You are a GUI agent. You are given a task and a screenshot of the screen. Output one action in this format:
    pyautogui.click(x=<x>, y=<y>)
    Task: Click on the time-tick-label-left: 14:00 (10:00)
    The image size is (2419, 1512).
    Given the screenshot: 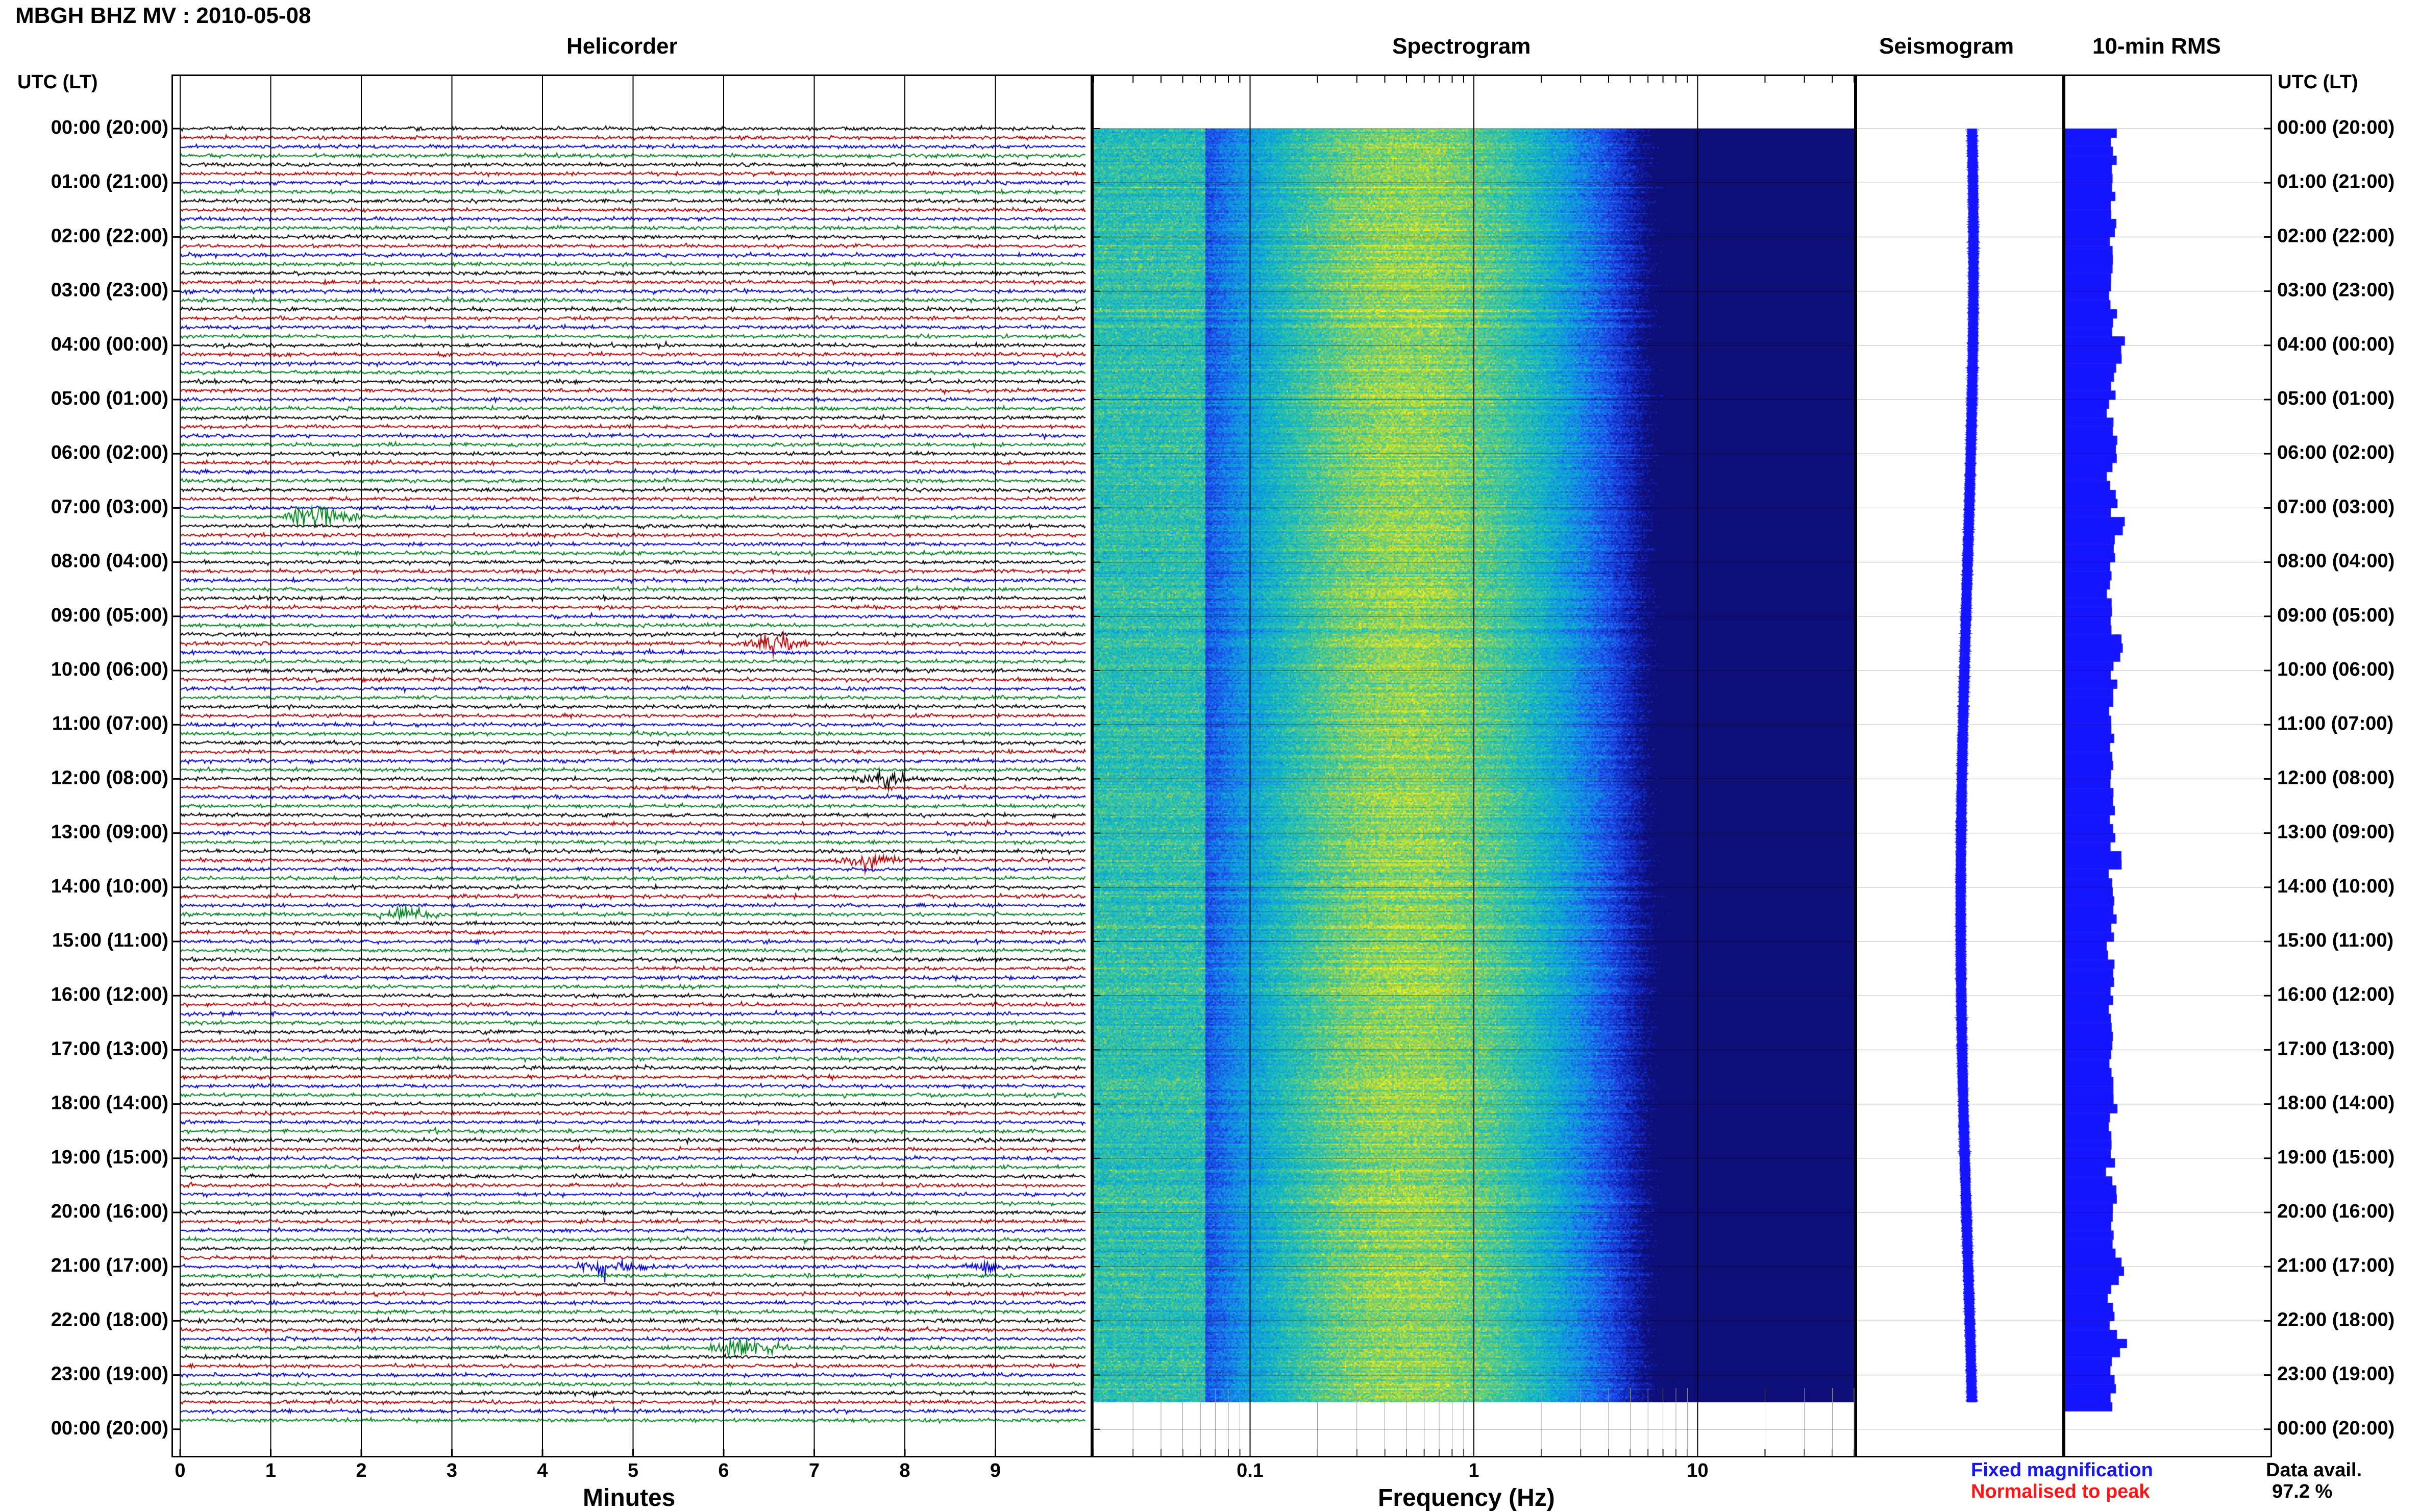 What is the action you would take?
    pyautogui.click(x=109, y=886)
    